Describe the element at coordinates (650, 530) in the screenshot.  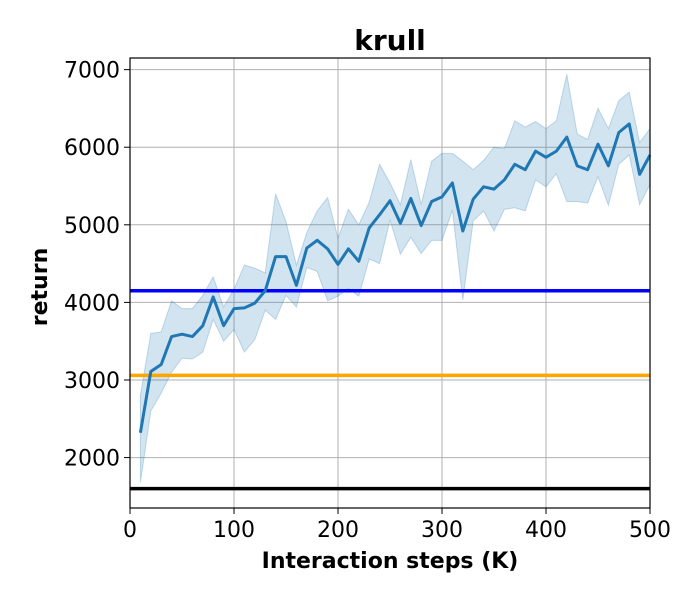
I see `x-tick-label: 500` at that location.